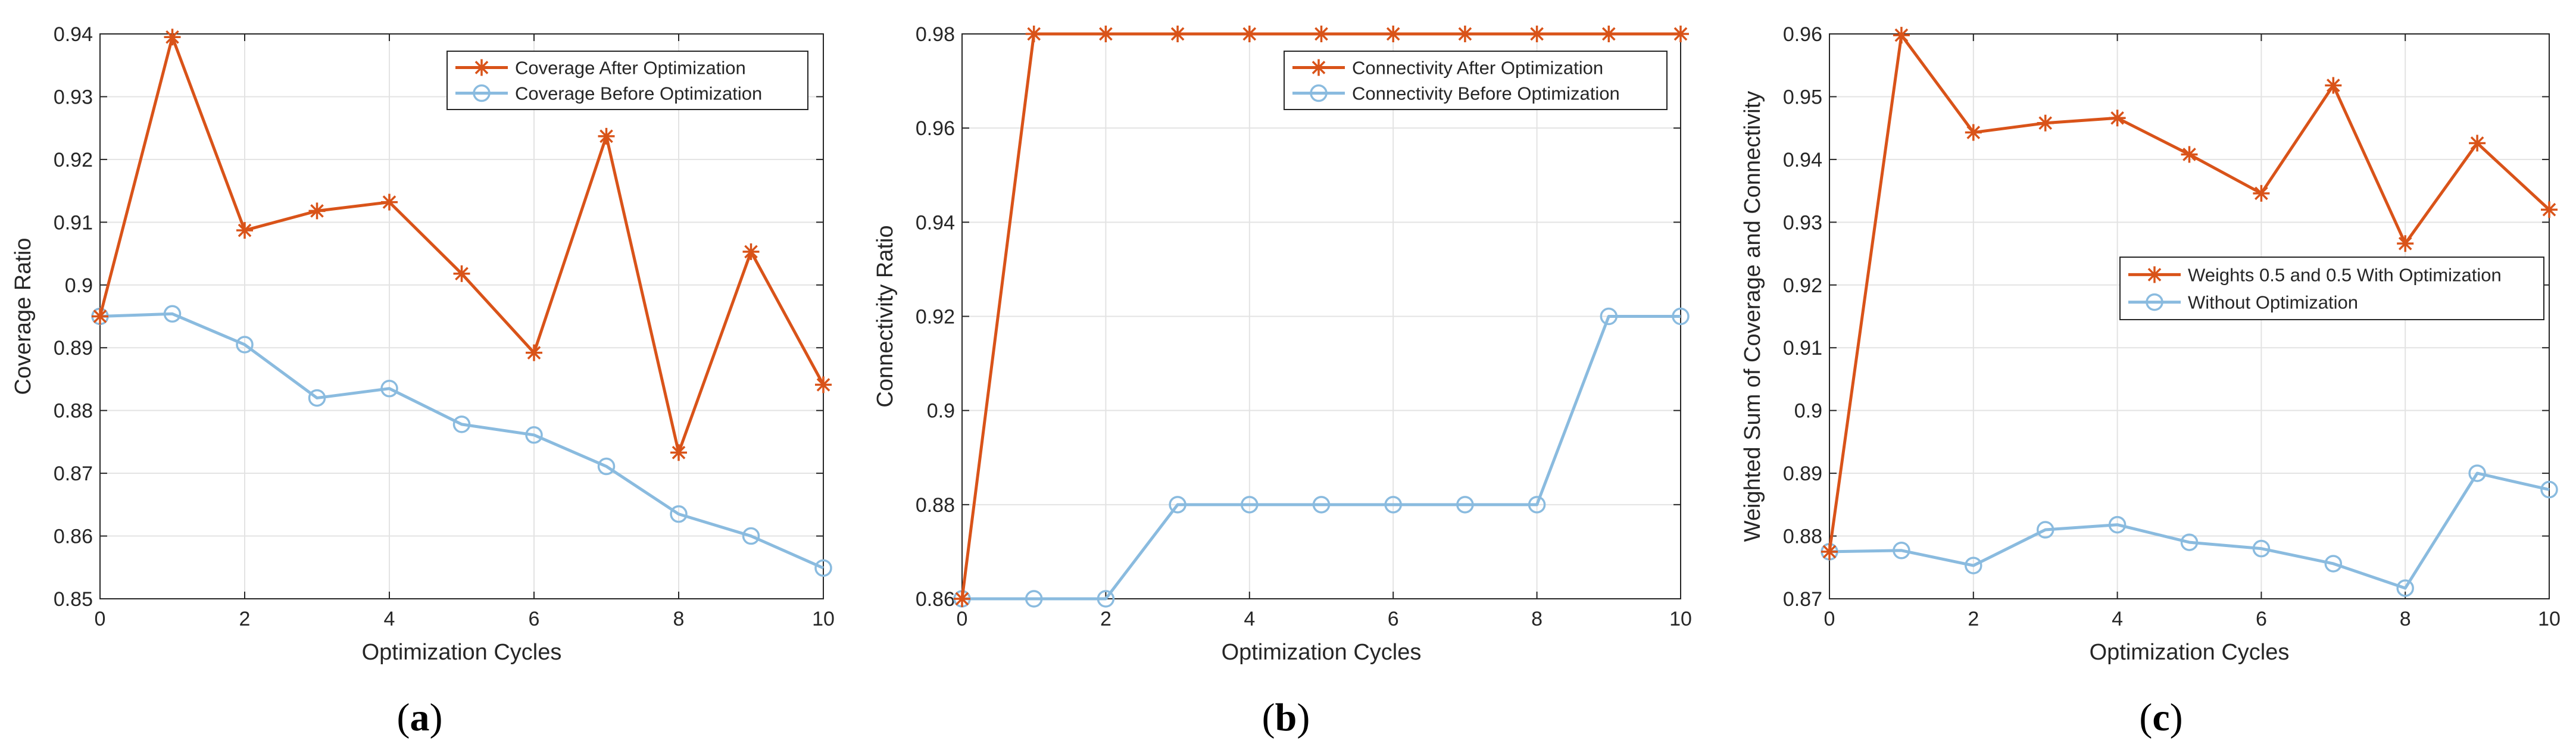  I want to click on y-tick-label: 0.98, so click(935, 34).